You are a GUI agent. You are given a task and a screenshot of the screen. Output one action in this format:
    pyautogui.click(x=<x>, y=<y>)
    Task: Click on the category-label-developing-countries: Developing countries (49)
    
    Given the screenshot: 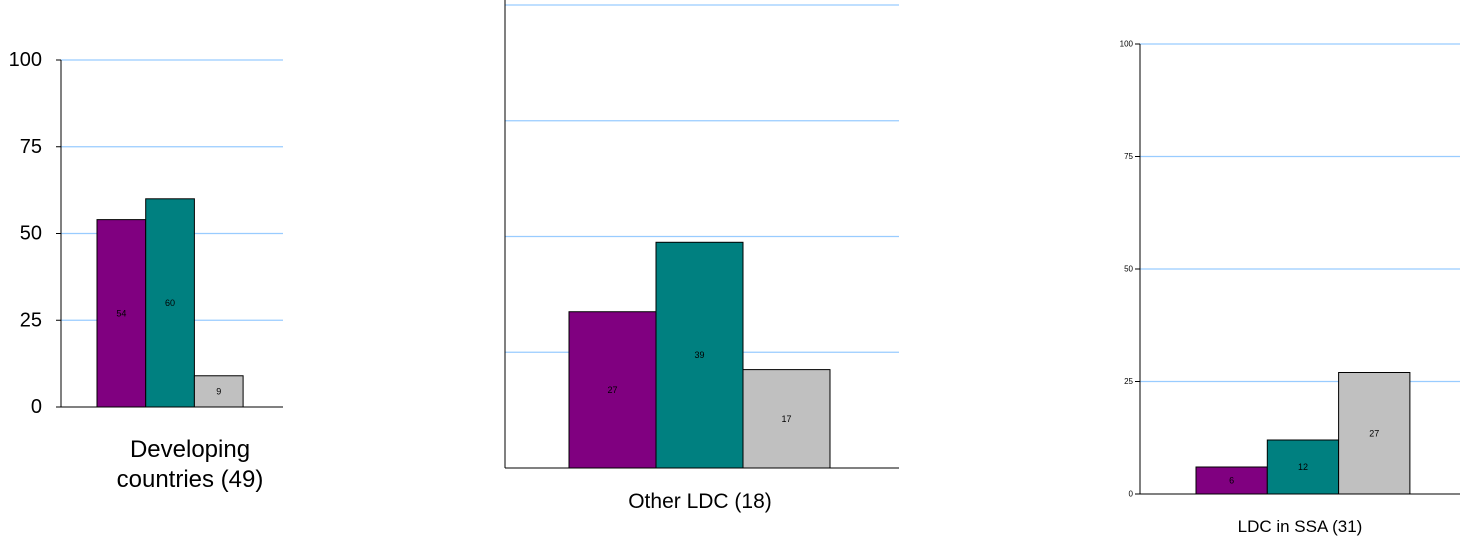 What is the action you would take?
    pyautogui.click(x=190, y=465)
    